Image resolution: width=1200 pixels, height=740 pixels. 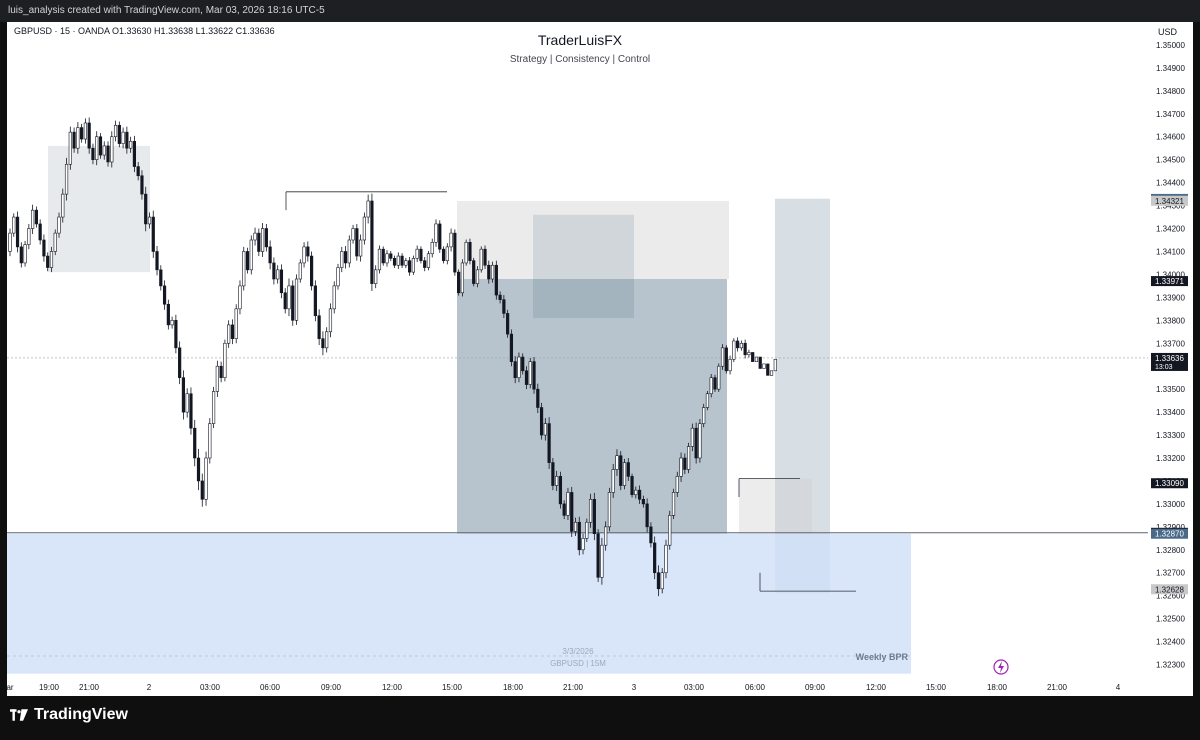 What do you see at coordinates (592, 406) in the screenshot?
I see `discount-box` at bounding box center [592, 406].